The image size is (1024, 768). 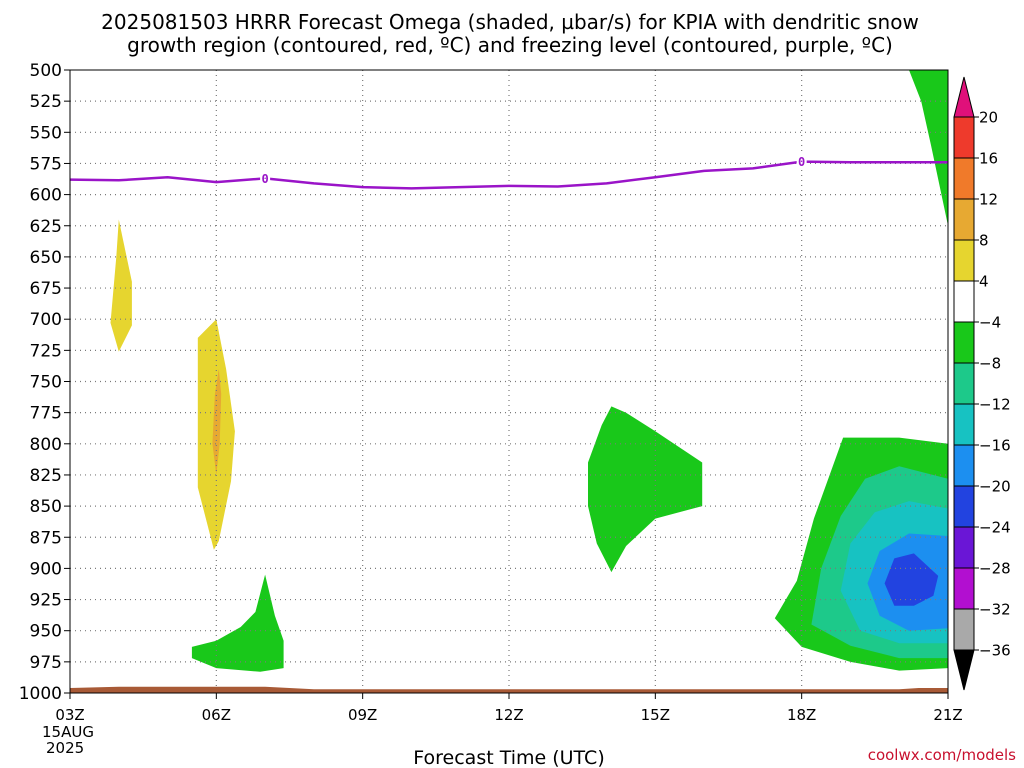 What do you see at coordinates (46, 289) in the screenshot?
I see `y-tick-label-675: 675` at bounding box center [46, 289].